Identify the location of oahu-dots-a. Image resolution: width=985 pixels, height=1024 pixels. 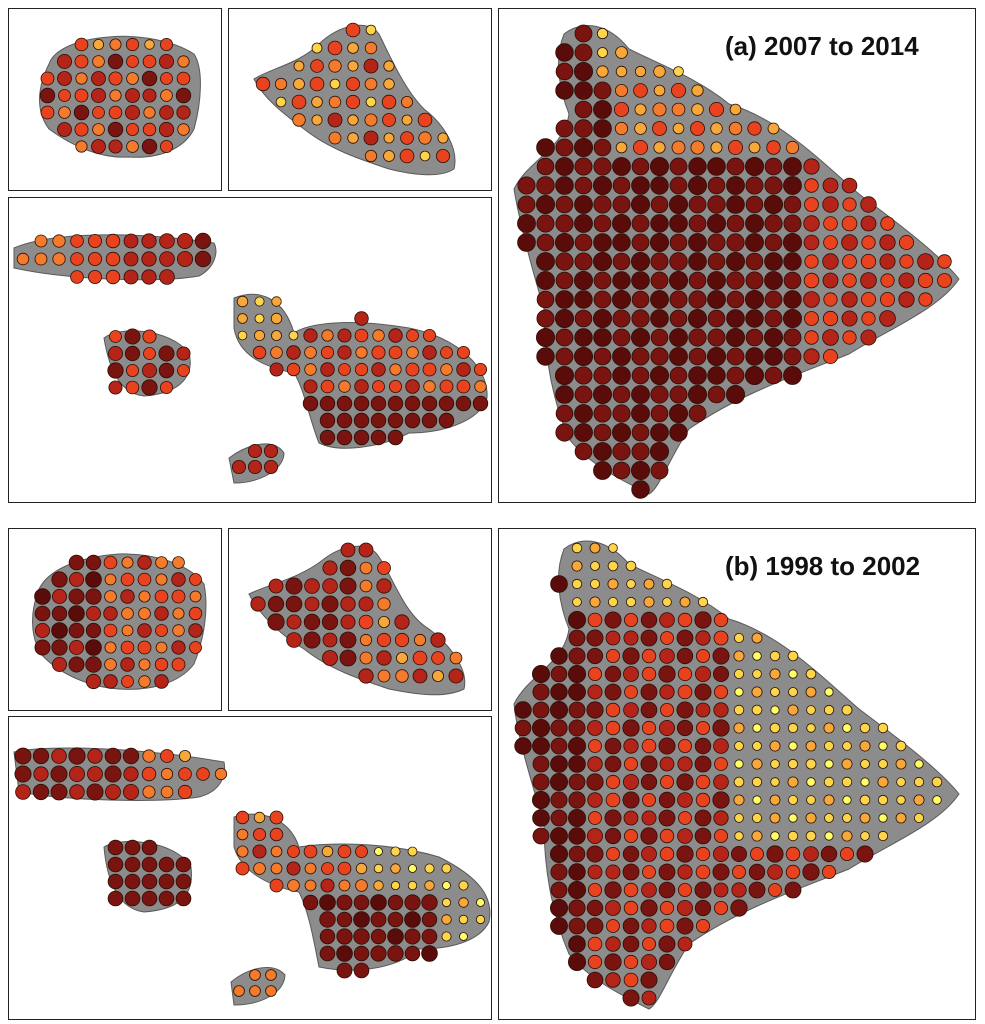
(352, 93).